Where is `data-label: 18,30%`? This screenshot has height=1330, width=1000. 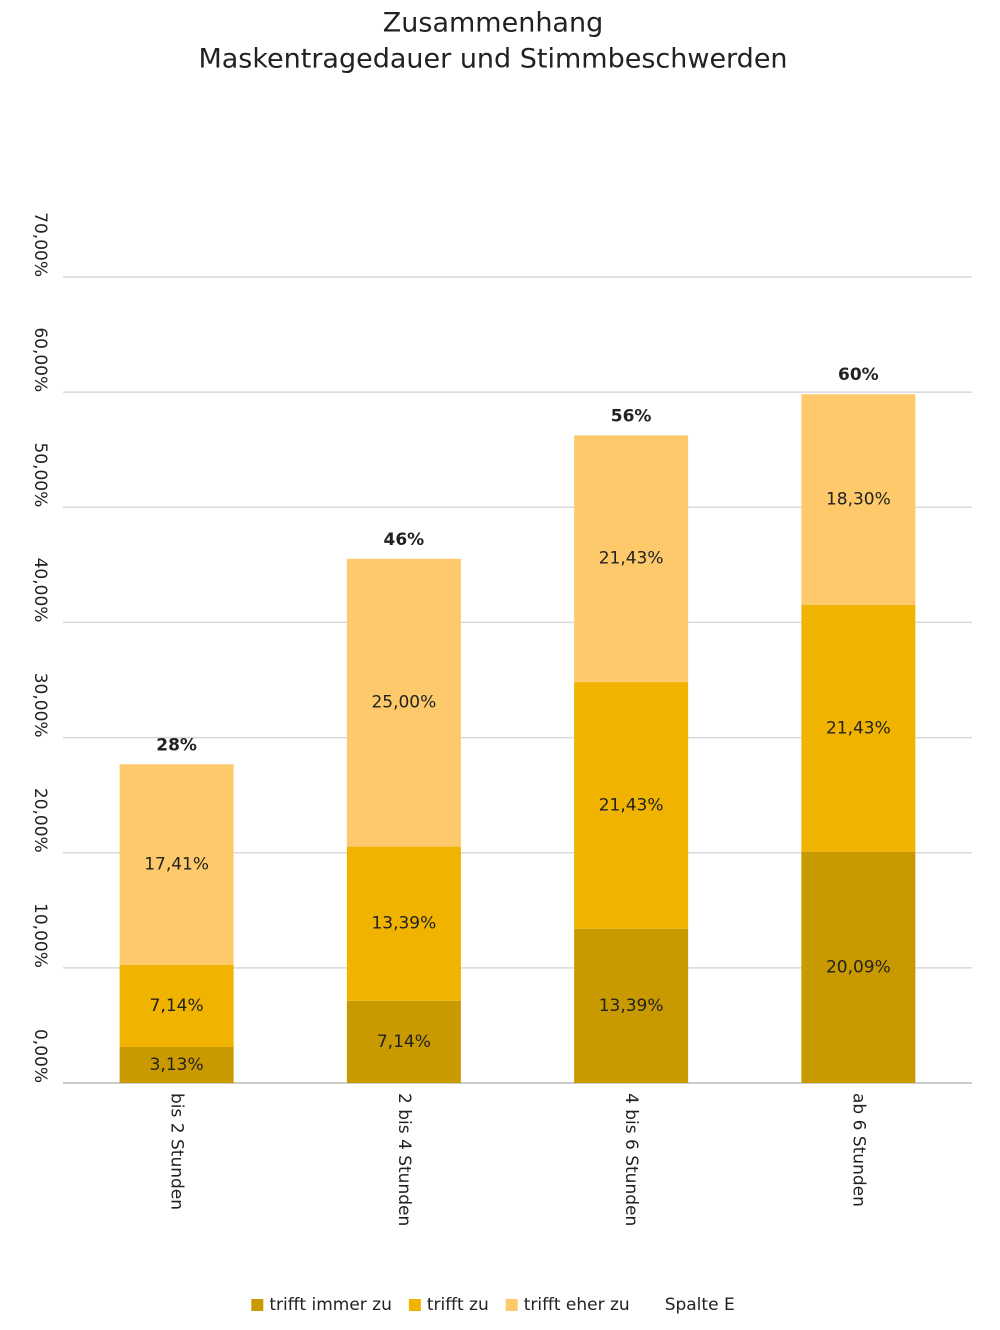
data-label: 18,30% is located at coordinates (858, 500).